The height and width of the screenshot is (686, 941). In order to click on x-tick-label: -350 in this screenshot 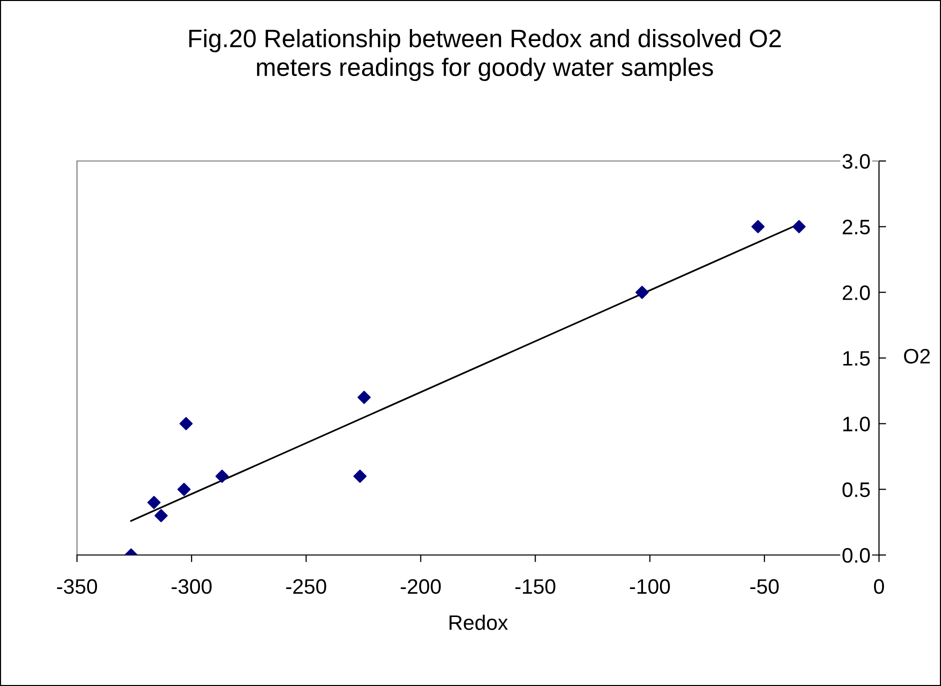, I will do `click(77, 586)`.